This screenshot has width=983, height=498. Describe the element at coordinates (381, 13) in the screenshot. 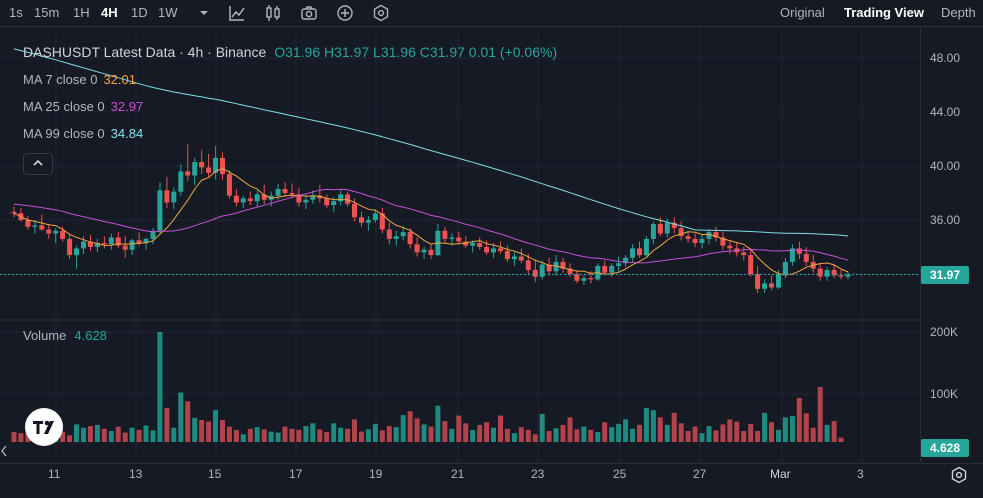

I see `settings-hex-icon` at that location.